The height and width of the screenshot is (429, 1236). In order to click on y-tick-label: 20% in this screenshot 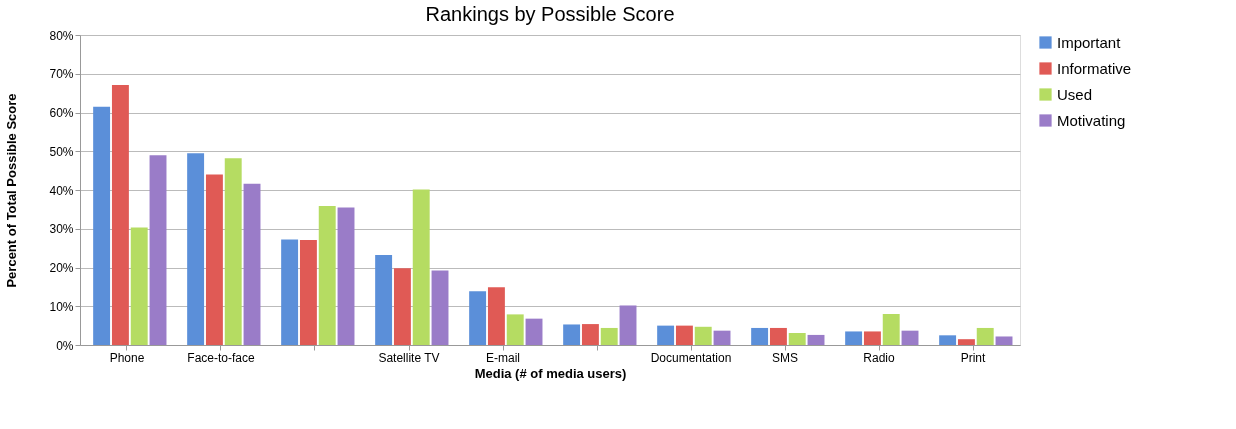, I will do `click(61, 268)`.